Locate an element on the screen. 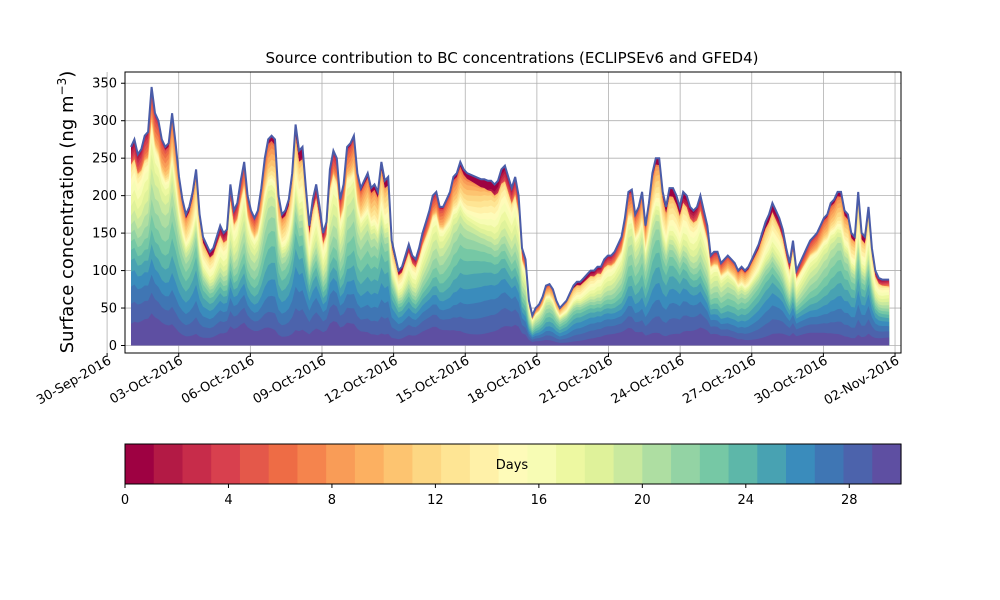 This screenshot has height=600, width=1000. y-axis-label-exponent: −3 is located at coordinates (62, 87).